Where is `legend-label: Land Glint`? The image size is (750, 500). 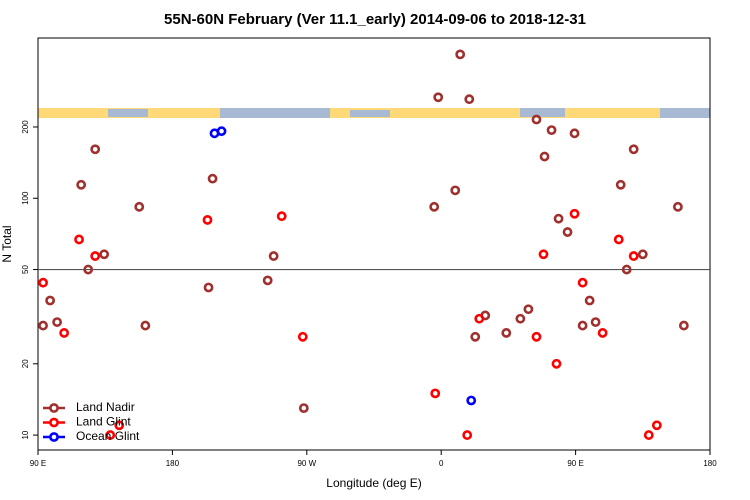
legend-label: Land Glint is located at coordinates (103, 422).